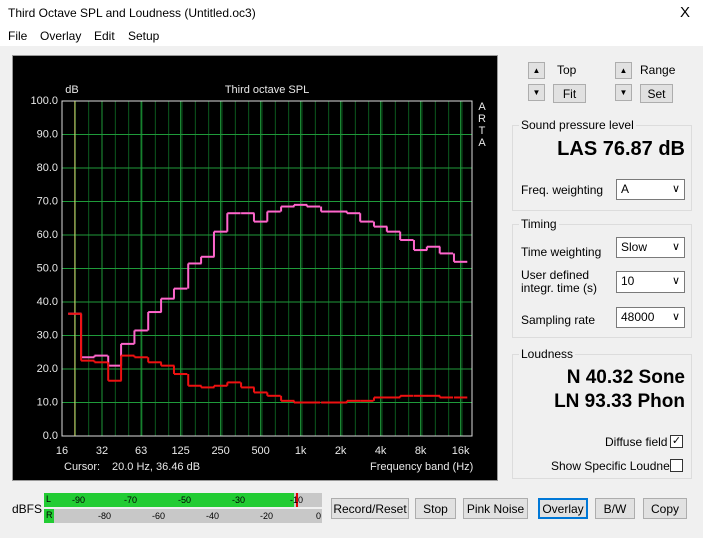 The image size is (703, 538). What do you see at coordinates (18, 36) in the screenshot?
I see `menu-item: File` at bounding box center [18, 36].